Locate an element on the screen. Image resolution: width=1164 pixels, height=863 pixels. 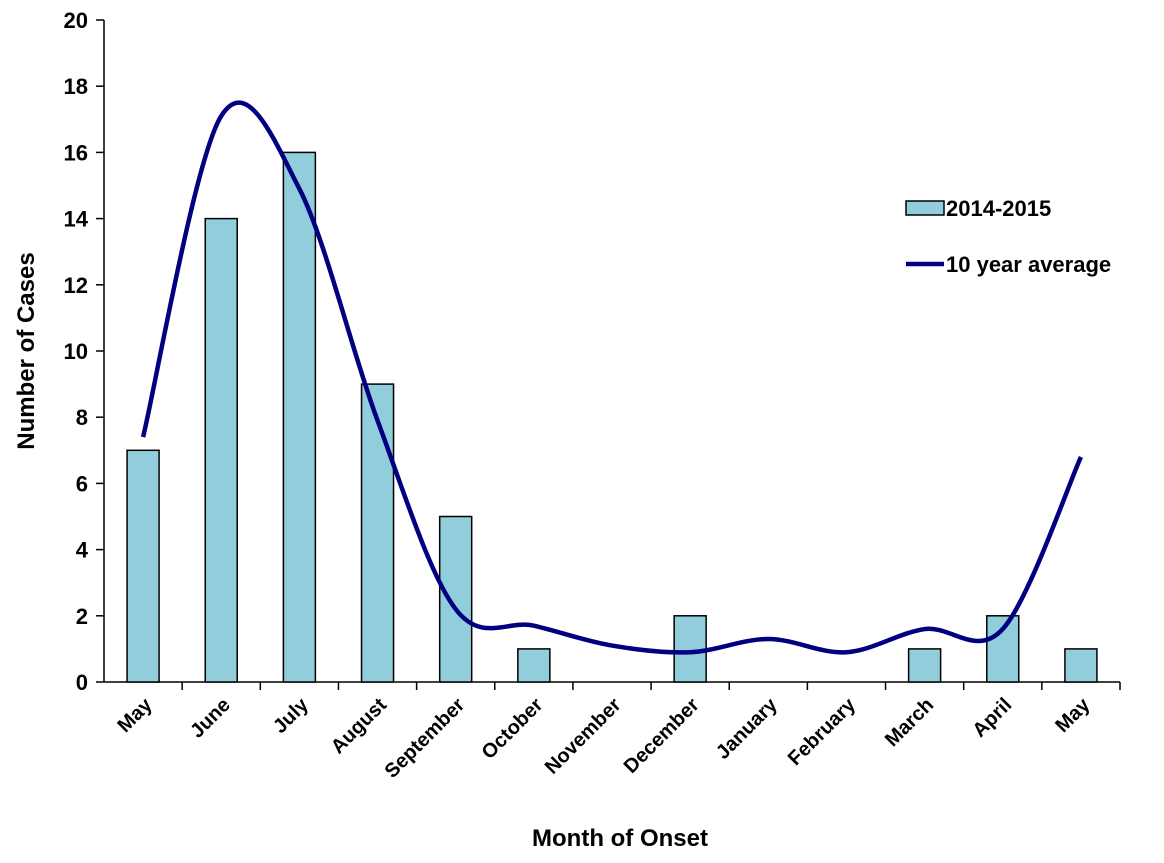
y-tick-label: 20 is located at coordinates (76, 20).